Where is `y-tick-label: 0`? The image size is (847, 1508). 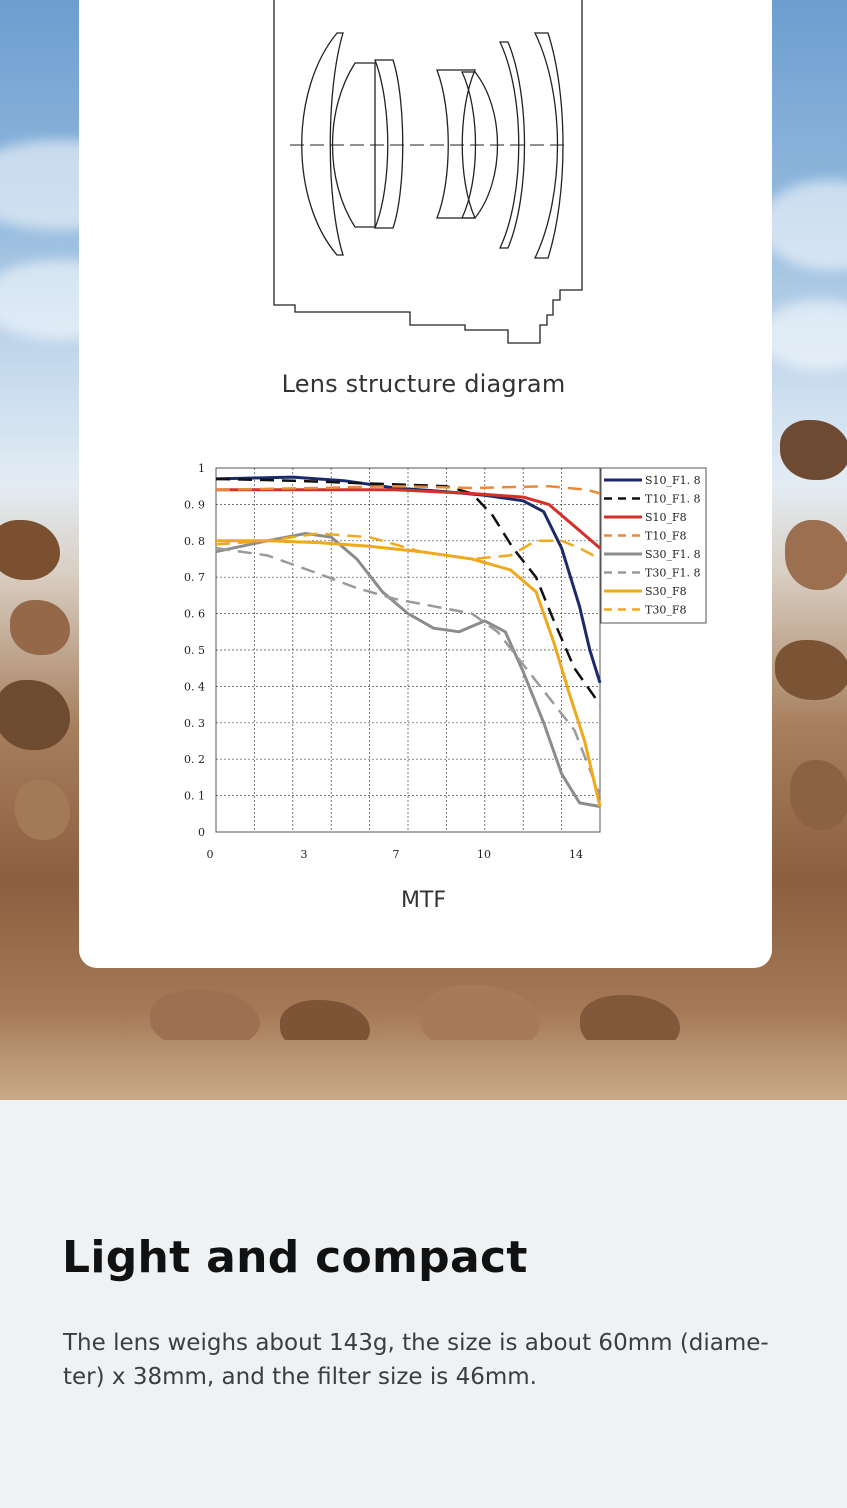 y-tick-label: 0 is located at coordinates (201, 832).